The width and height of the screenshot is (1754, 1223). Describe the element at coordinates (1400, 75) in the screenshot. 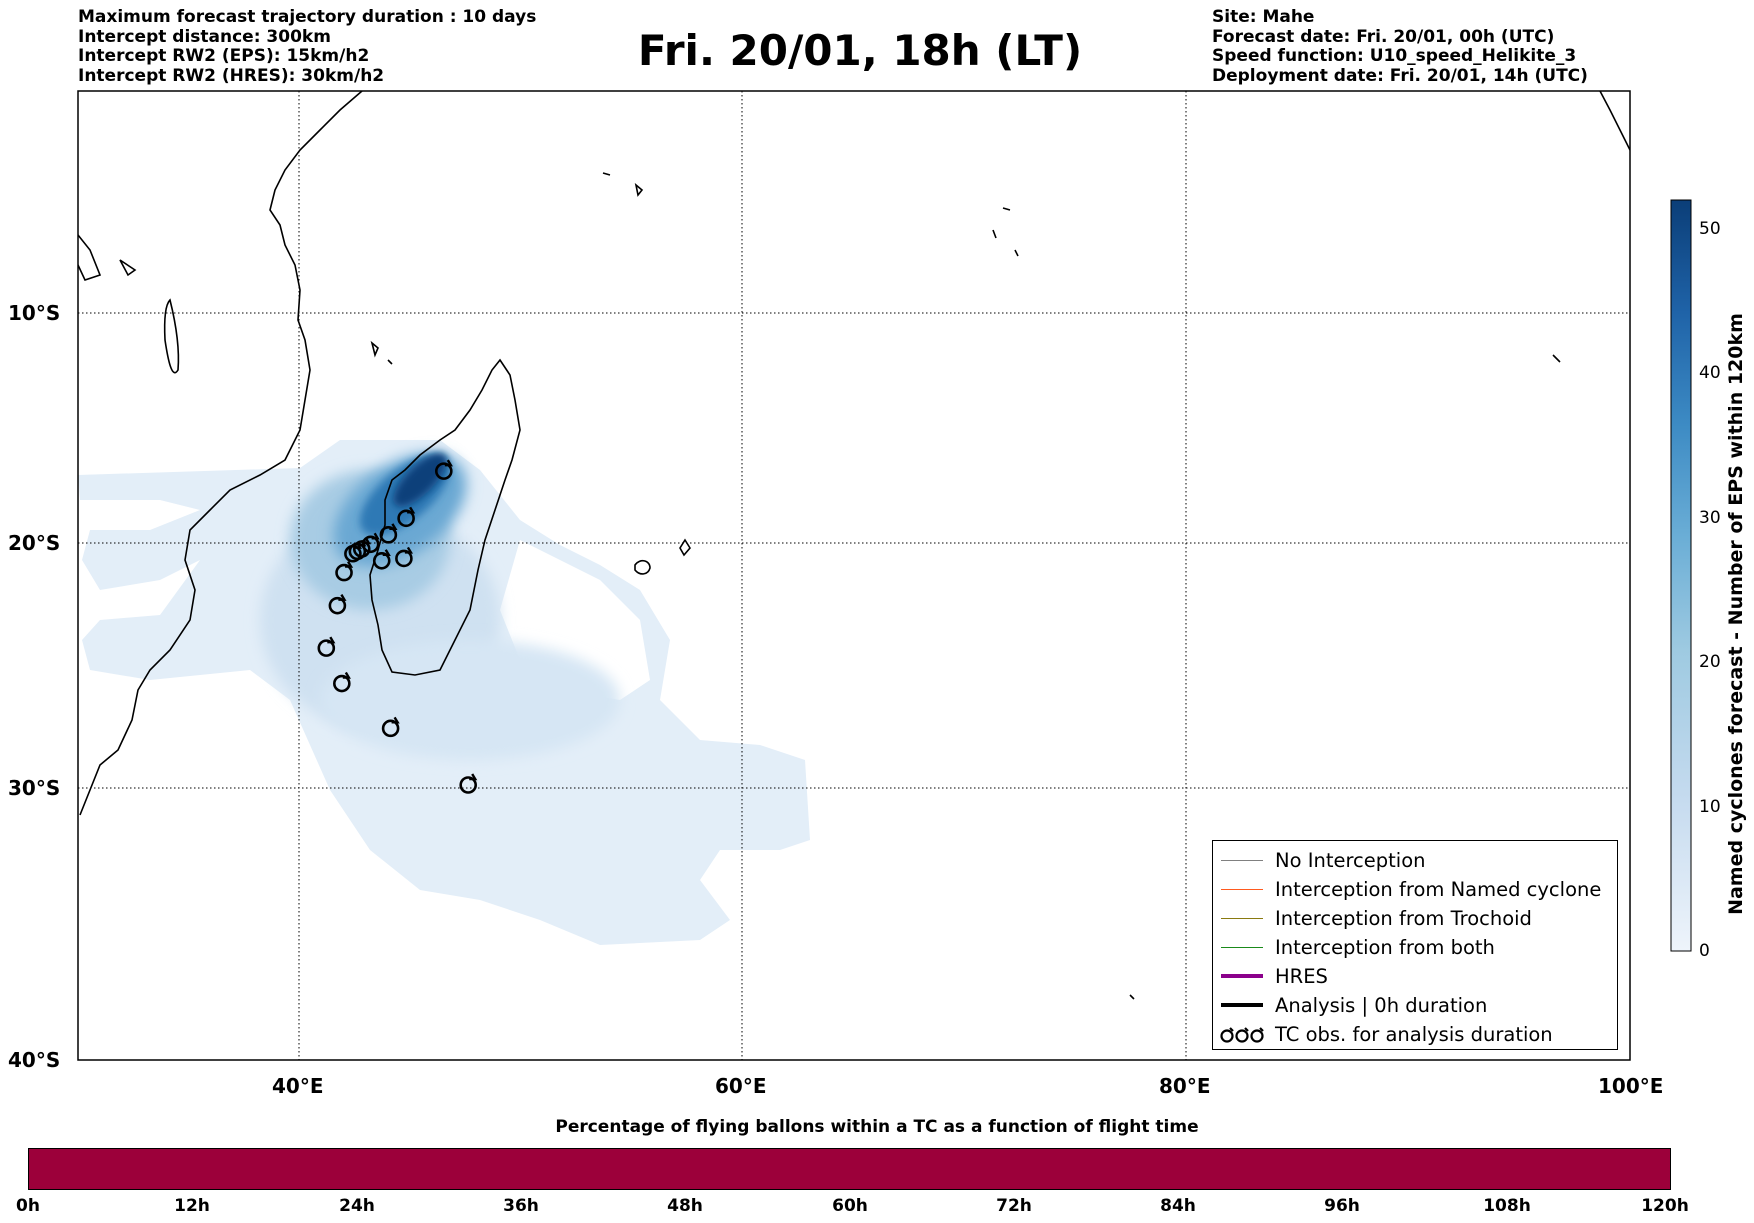

I see `deployment-date-text: Deployment date: Fri. 20/01, 14h (UTC)` at that location.